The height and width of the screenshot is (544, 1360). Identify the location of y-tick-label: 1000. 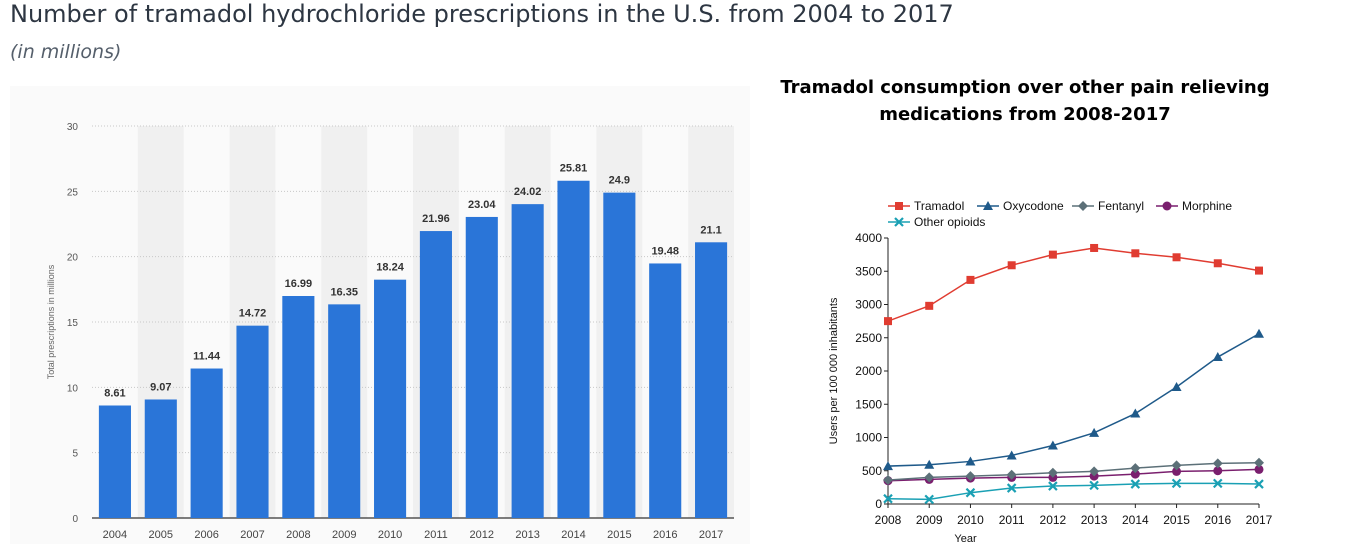
(868, 438).